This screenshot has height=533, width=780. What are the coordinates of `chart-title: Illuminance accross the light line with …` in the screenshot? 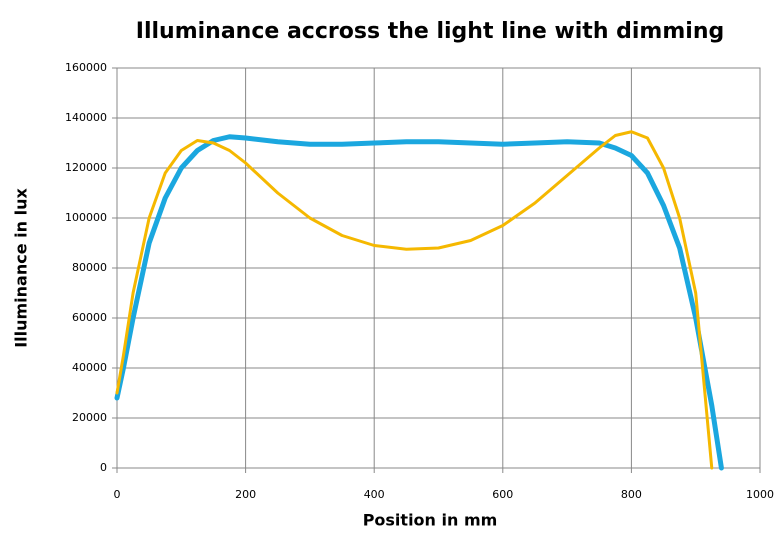 It's located at (430, 31).